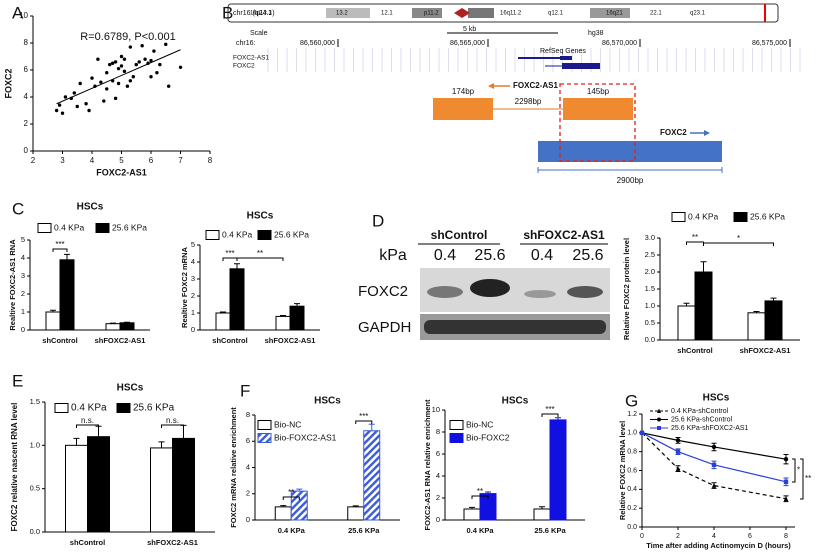 Image resolution: width=817 pixels, height=557 pixels. Describe the element at coordinates (479, 424) in the screenshot. I see `legend-label: Bio-NC` at that location.